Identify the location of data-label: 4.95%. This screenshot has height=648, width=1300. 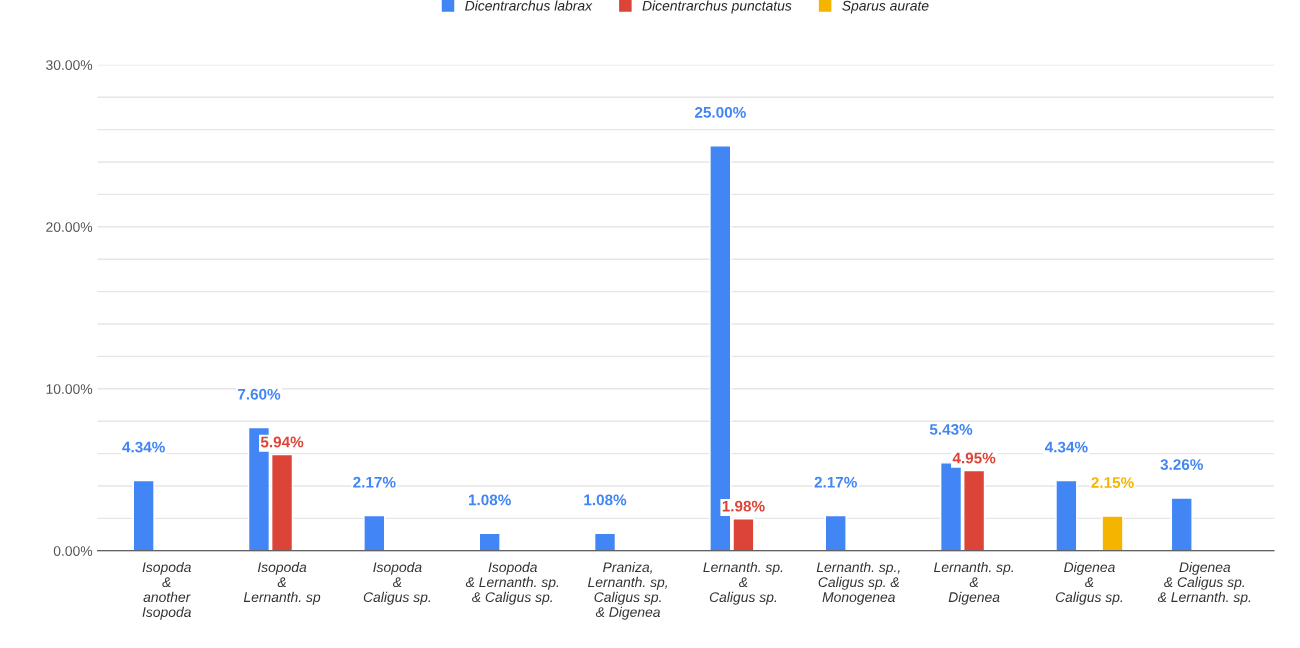
(974, 458).